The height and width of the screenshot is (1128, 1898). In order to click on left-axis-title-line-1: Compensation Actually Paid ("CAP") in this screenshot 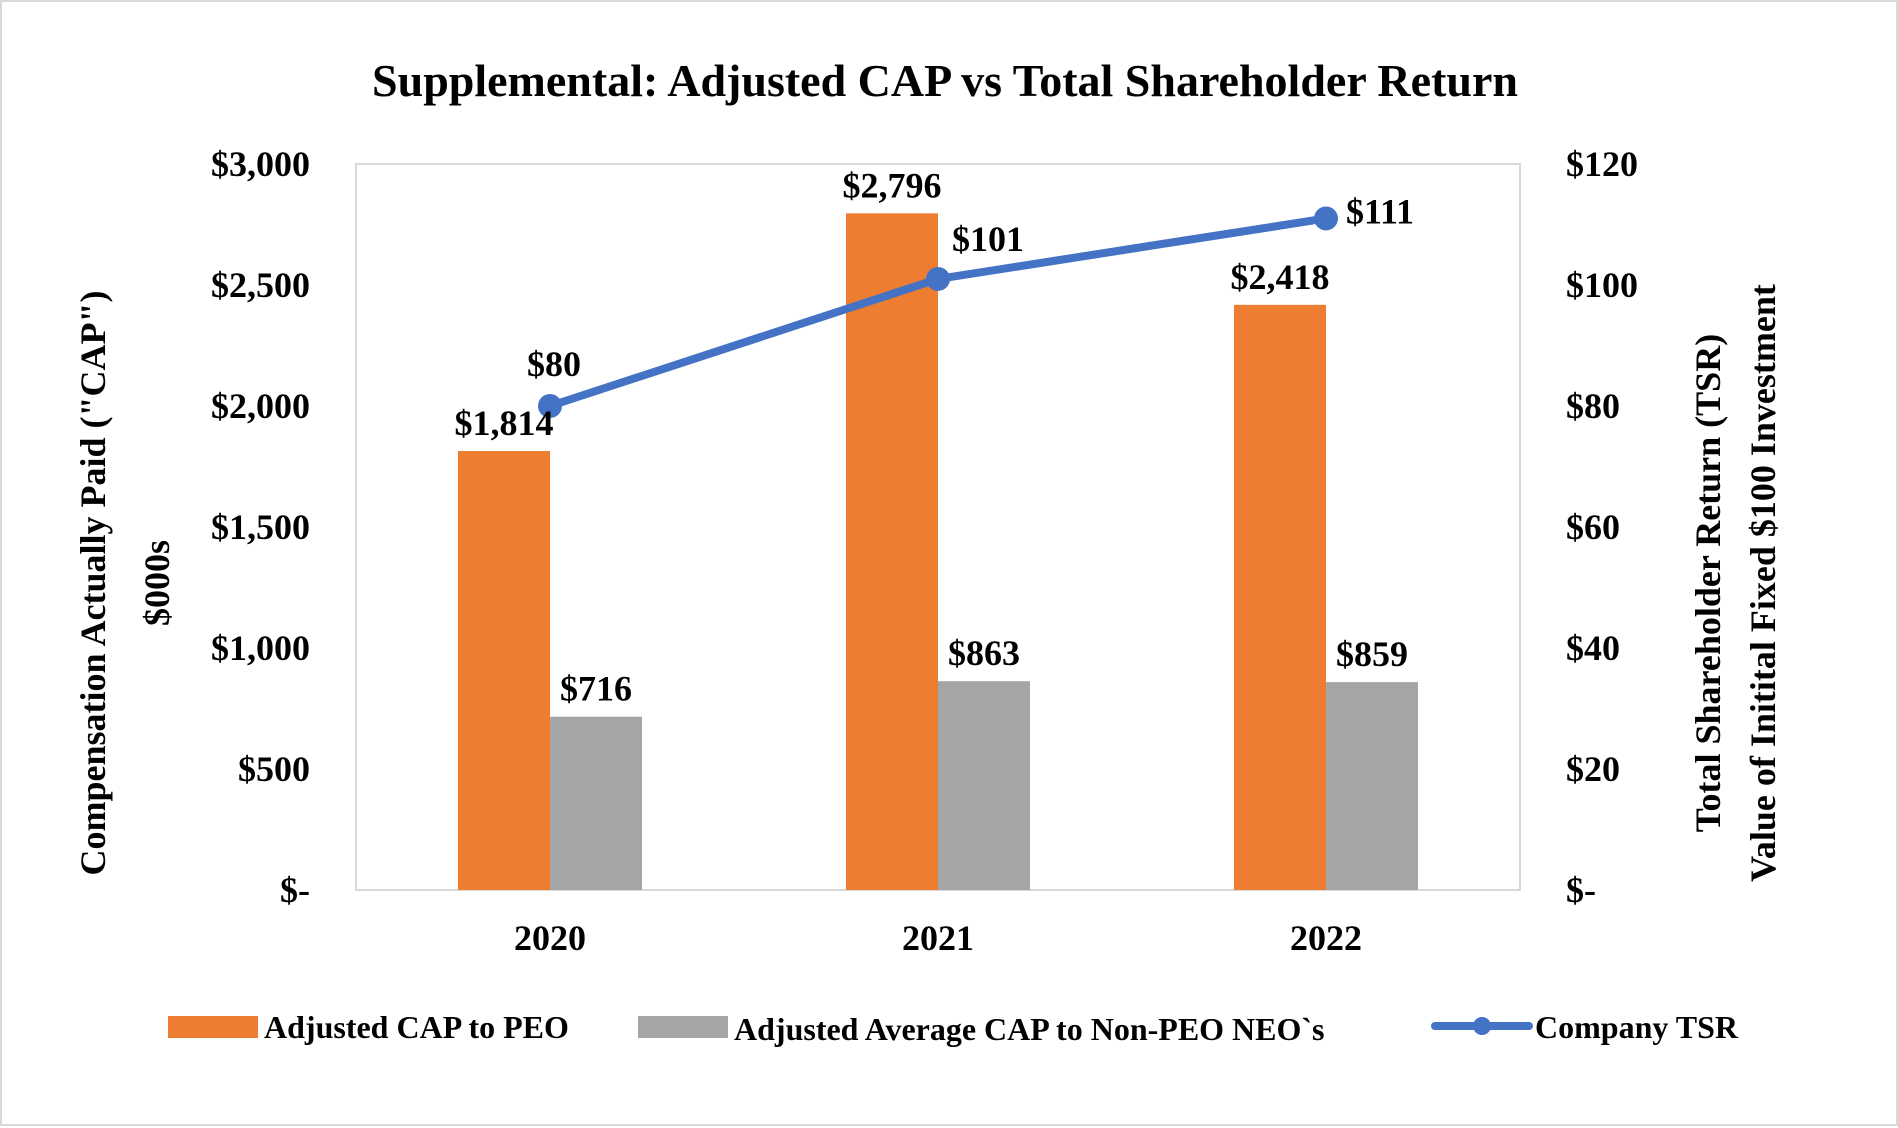, I will do `click(93, 583)`.